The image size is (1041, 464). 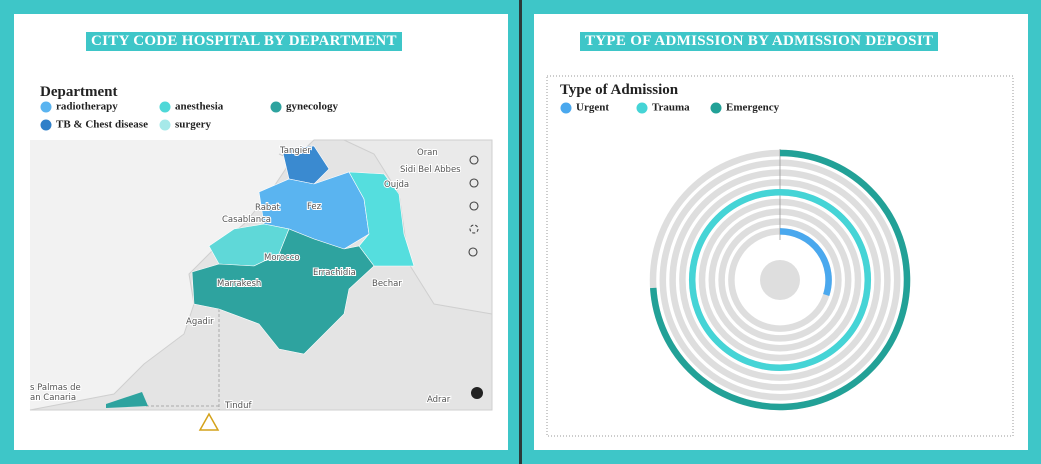 What do you see at coordinates (295, 151) in the screenshot?
I see `place-label: Tangier` at bounding box center [295, 151].